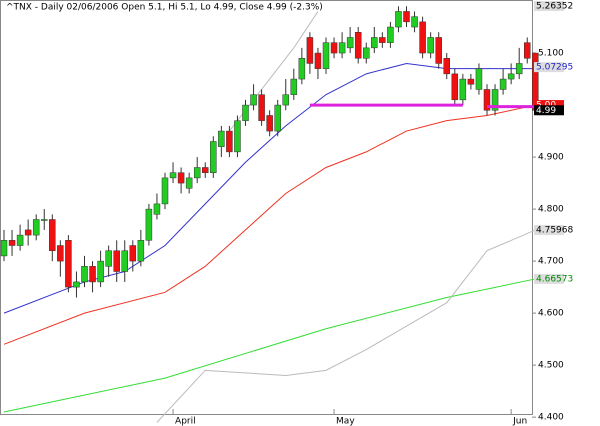 This screenshot has width=600, height=426. What do you see at coordinates (185, 421) in the screenshot?
I see `x-tick-label: April` at bounding box center [185, 421].